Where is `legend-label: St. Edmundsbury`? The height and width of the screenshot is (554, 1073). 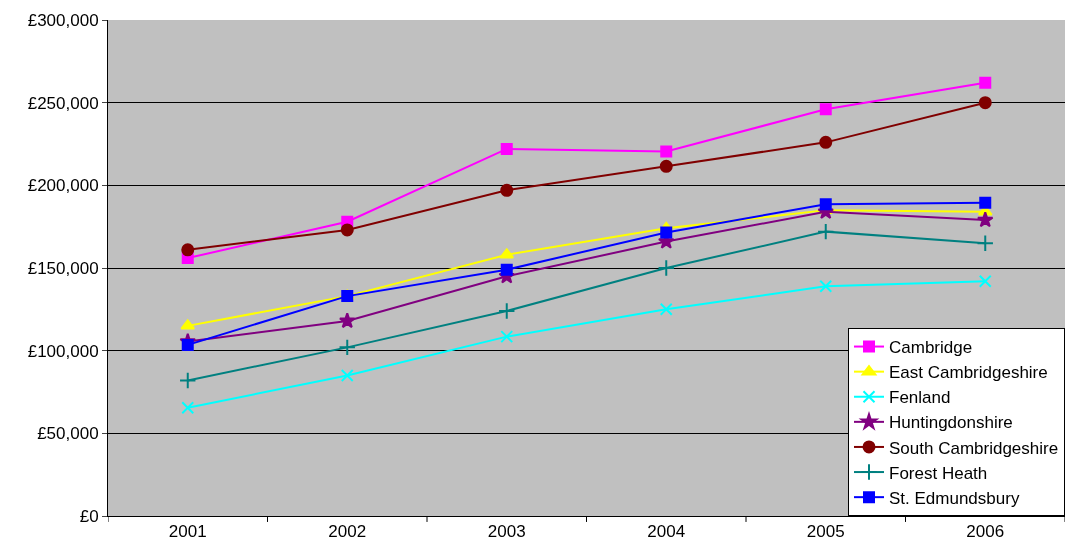
legend-label: St. Edmundsbury is located at coordinates (954, 498).